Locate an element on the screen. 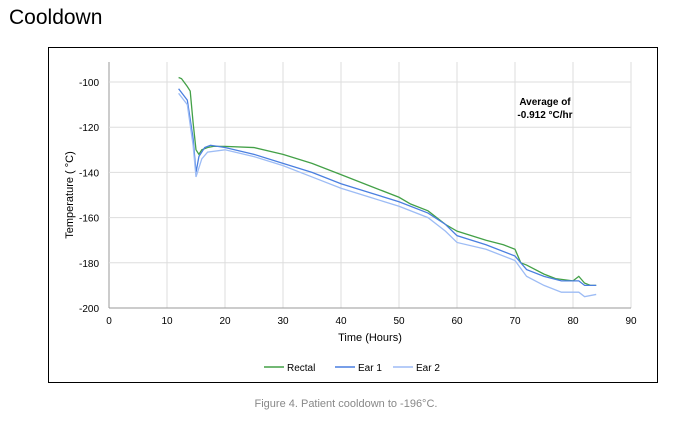 The width and height of the screenshot is (692, 445). annotation-line-2: -0.912 °C/hr is located at coordinates (544, 115).